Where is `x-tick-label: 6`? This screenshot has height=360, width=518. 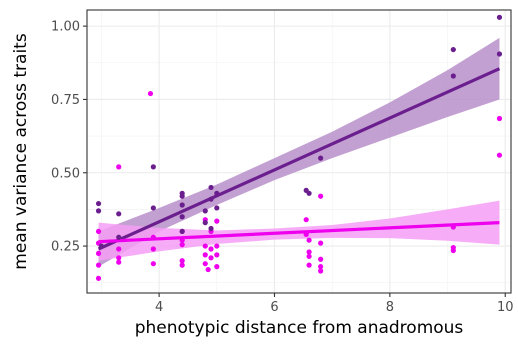
x-tick-label: 6 is located at coordinates (274, 307).